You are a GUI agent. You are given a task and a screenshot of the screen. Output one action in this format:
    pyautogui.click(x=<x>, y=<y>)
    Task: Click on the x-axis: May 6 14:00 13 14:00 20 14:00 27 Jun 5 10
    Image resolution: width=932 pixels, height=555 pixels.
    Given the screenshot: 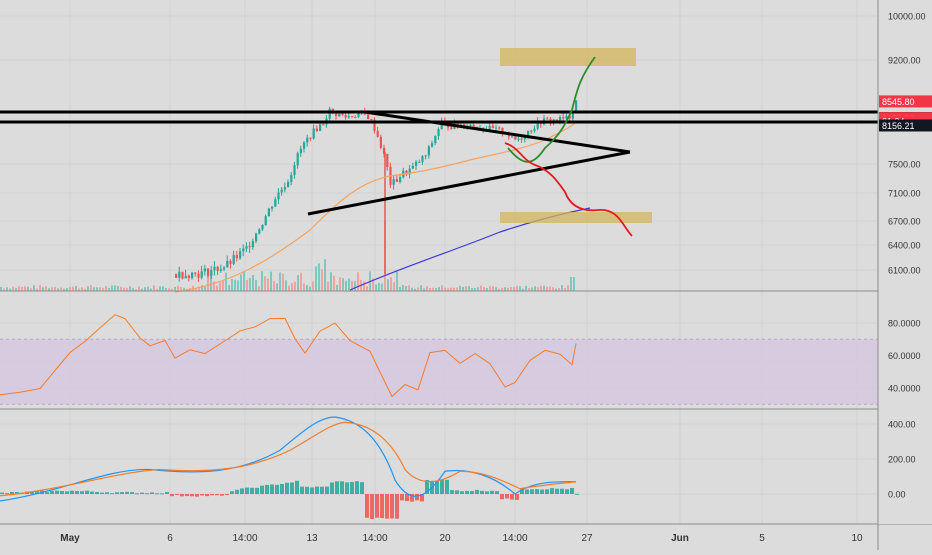 What is the action you would take?
    pyautogui.click(x=461, y=538)
    